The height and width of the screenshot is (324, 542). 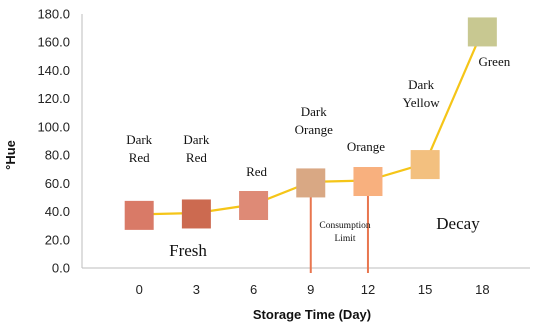 What do you see at coordinates (61, 268) in the screenshot?
I see `y-tick-label: 0.0` at bounding box center [61, 268].